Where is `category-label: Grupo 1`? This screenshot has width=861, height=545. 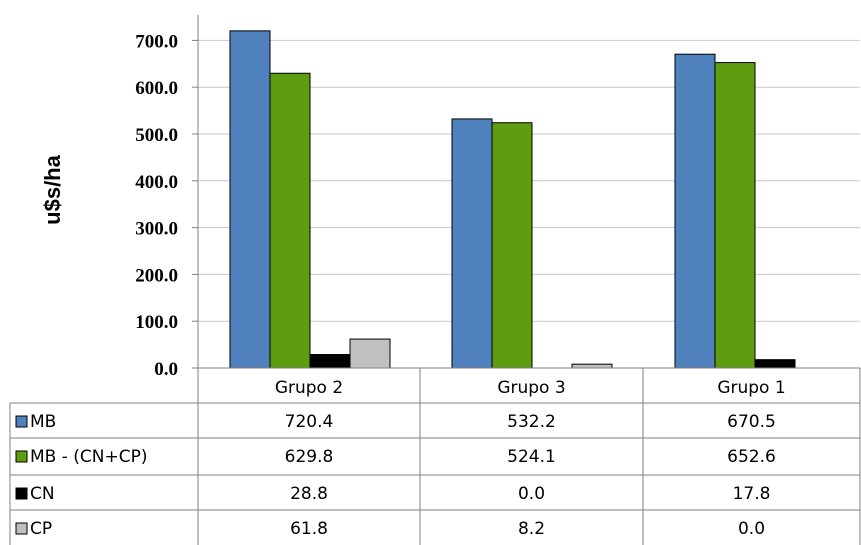
category-label: Grupo 1 is located at coordinates (751, 388).